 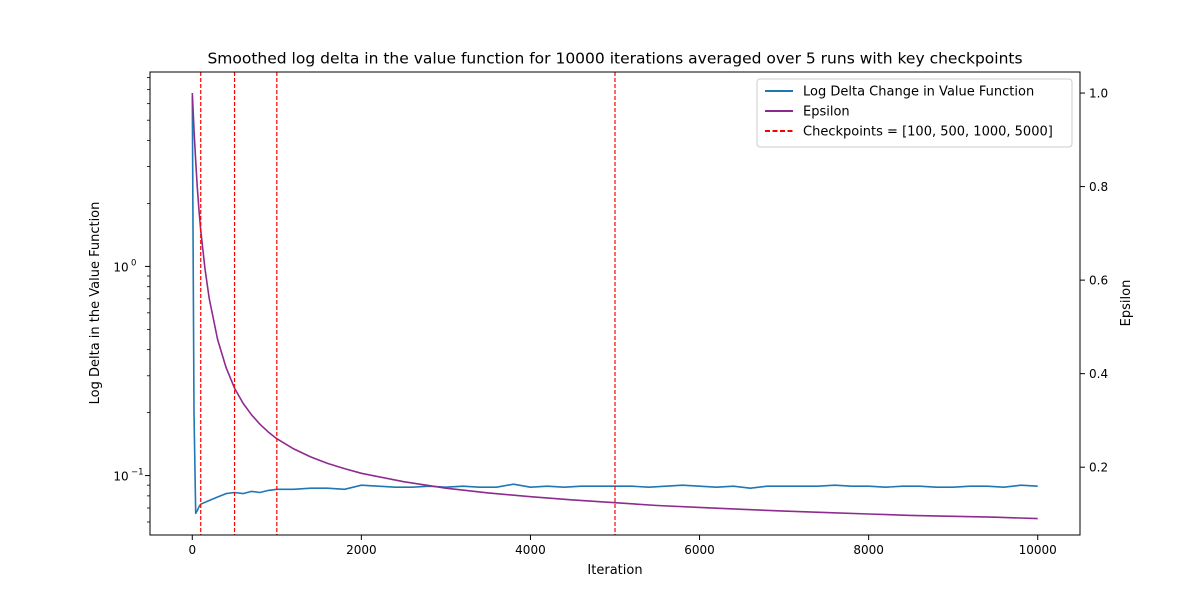 I want to click on x-axis-label: Iteration, so click(x=614, y=570).